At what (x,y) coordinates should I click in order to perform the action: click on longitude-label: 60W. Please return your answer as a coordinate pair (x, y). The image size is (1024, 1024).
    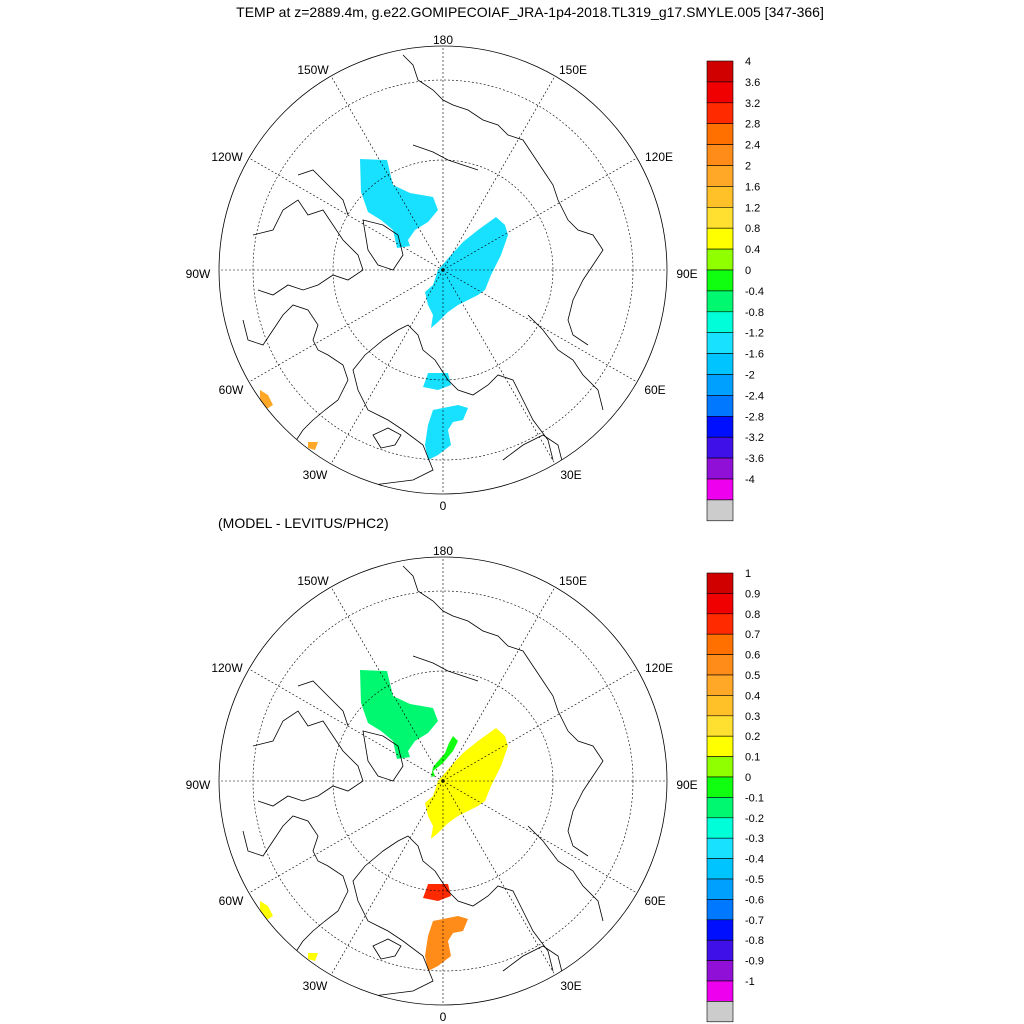
    Looking at the image, I should click on (231, 901).